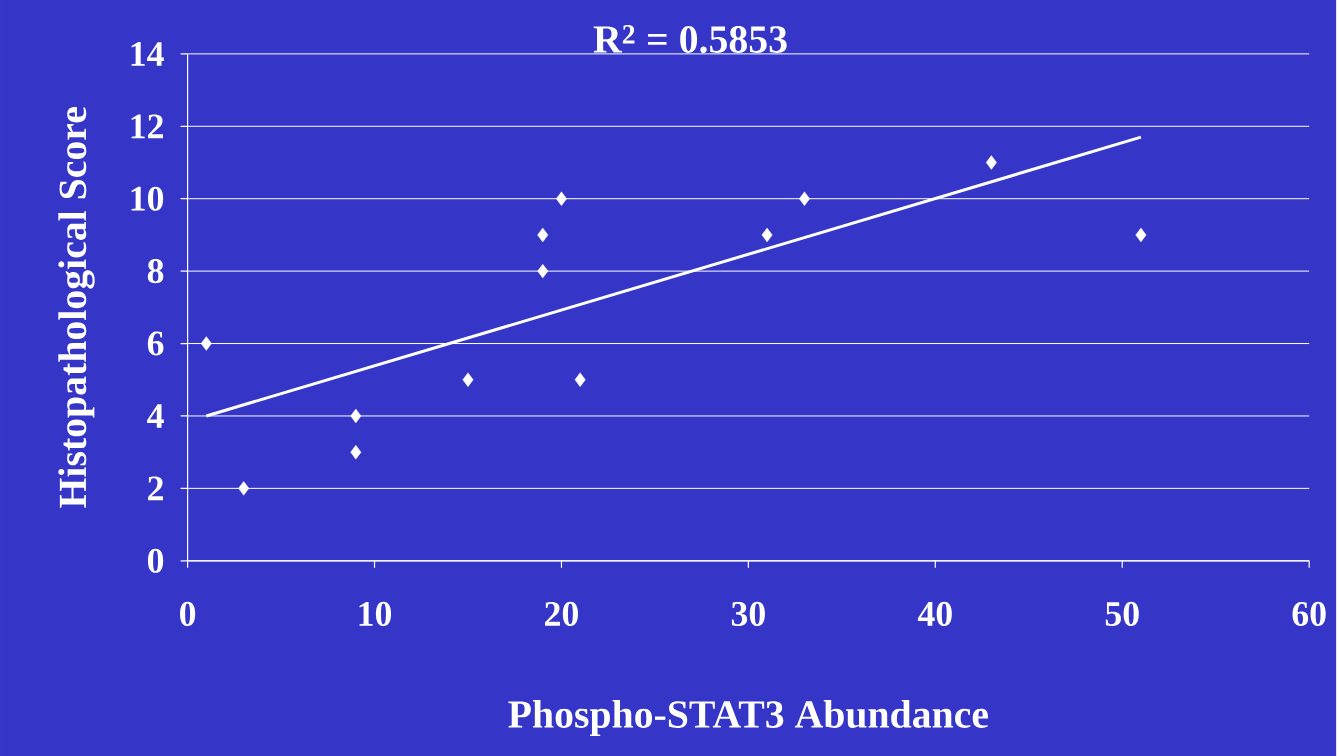  What do you see at coordinates (76, 307) in the screenshot?
I see `y-axis-title: Histopathological Score` at bounding box center [76, 307].